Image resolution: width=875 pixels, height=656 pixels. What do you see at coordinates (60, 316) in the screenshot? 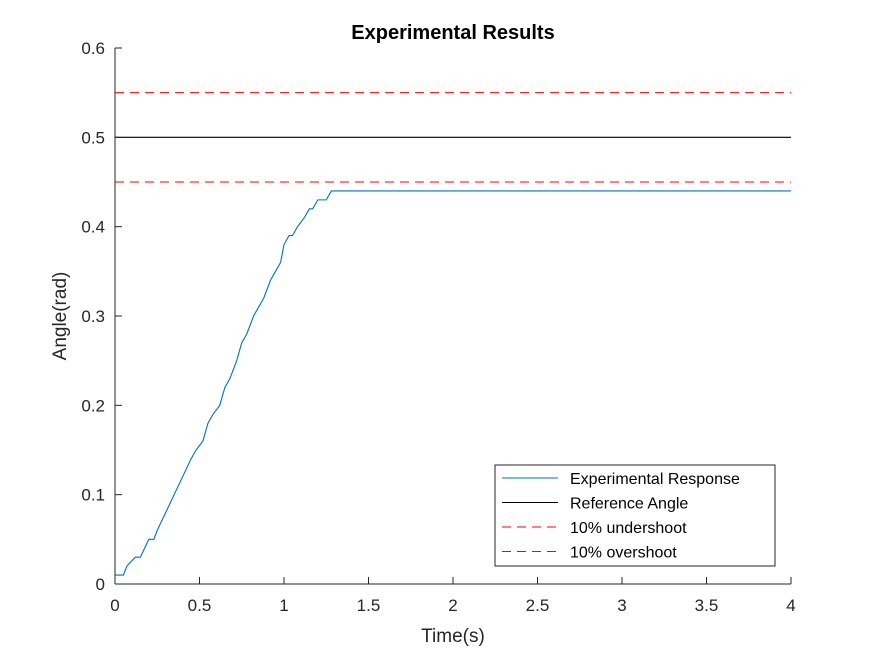
I see `y-axis-title: Angle(rad)` at bounding box center [60, 316].